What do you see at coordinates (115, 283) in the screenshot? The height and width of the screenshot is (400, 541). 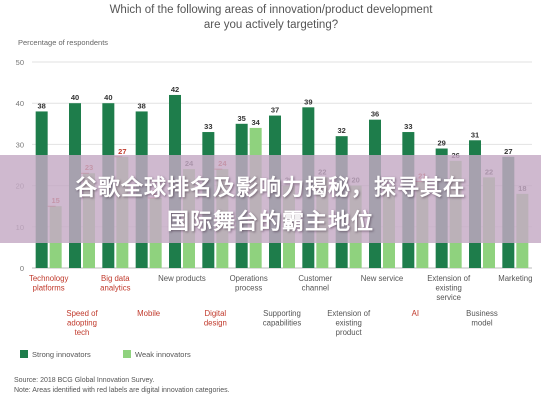 I see `x-tick-label: Big data analytics` at bounding box center [115, 283].